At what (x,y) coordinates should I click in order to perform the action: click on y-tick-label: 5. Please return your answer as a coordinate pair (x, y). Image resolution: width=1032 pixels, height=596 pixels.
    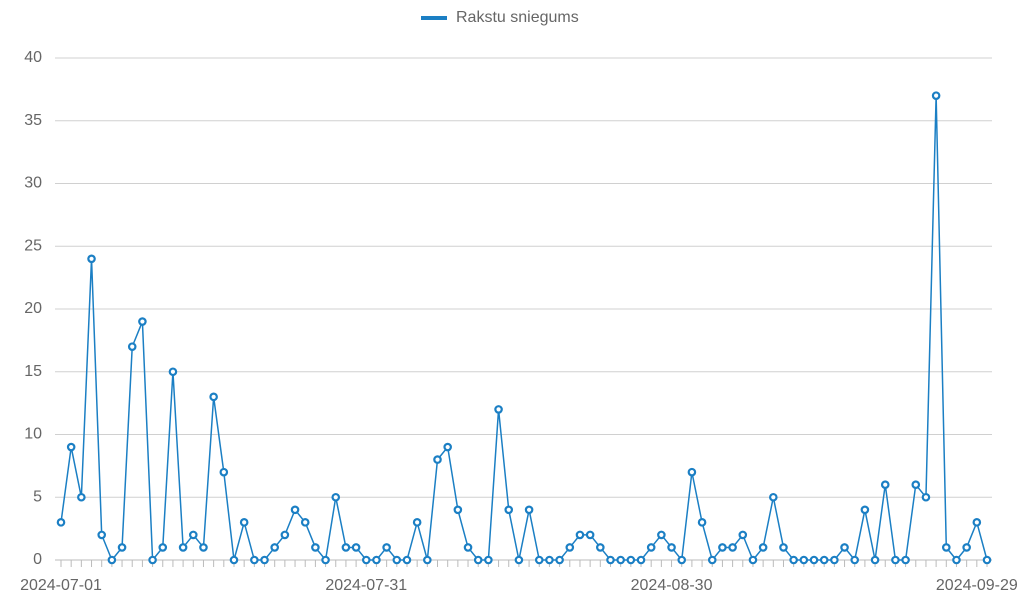
    Looking at the image, I should click on (37, 496).